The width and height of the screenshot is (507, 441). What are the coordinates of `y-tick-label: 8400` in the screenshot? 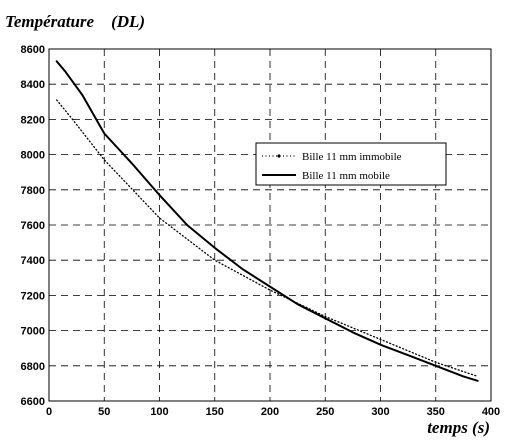 It's located at (33, 85).